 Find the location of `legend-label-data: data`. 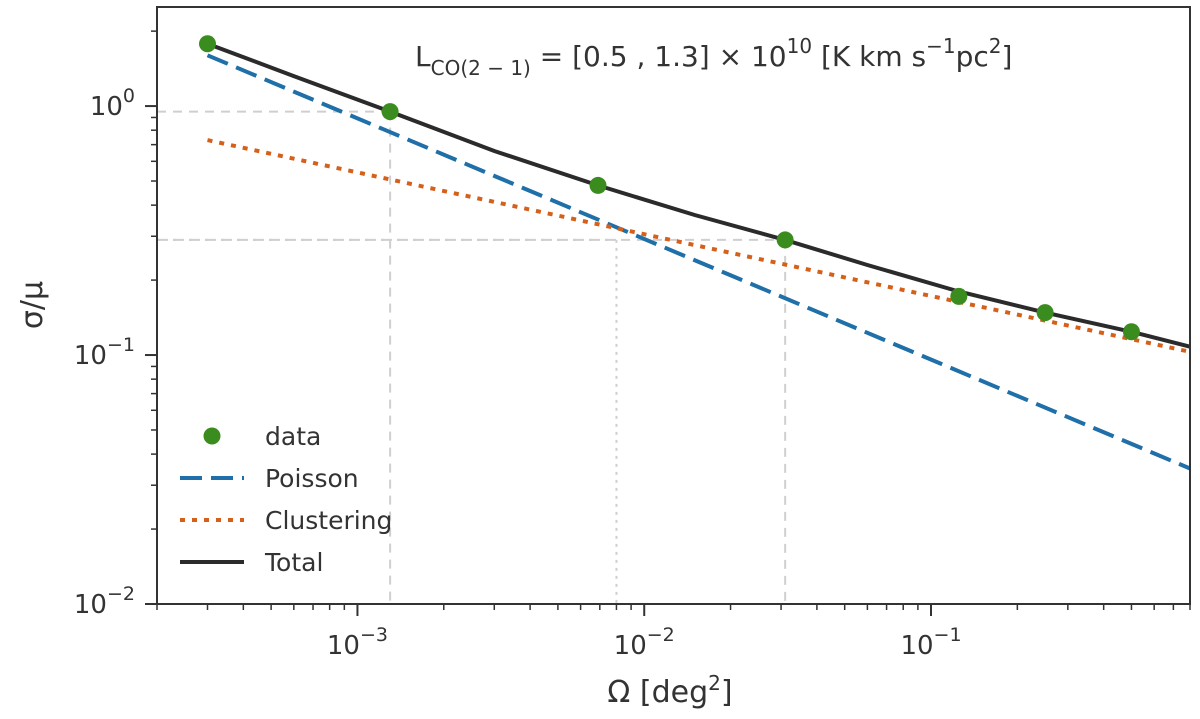

legend-label-data: data is located at coordinates (293, 436).